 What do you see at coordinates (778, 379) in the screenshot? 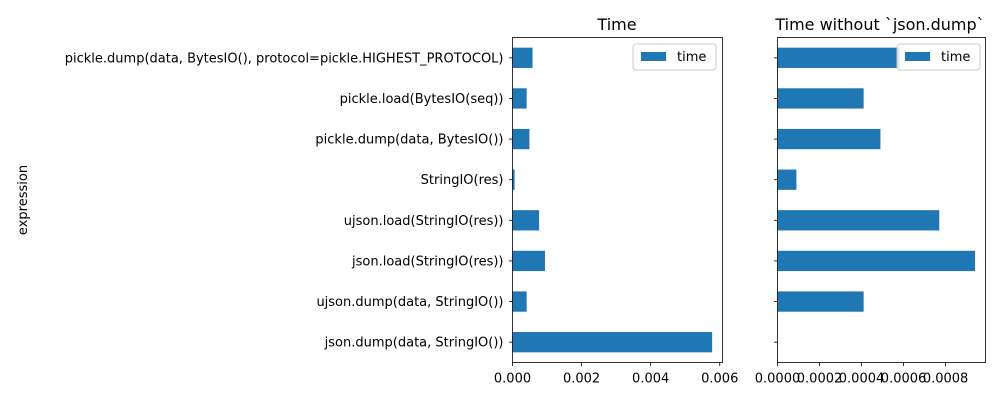
I see `x-tick-label: 0.0000` at bounding box center [778, 379].